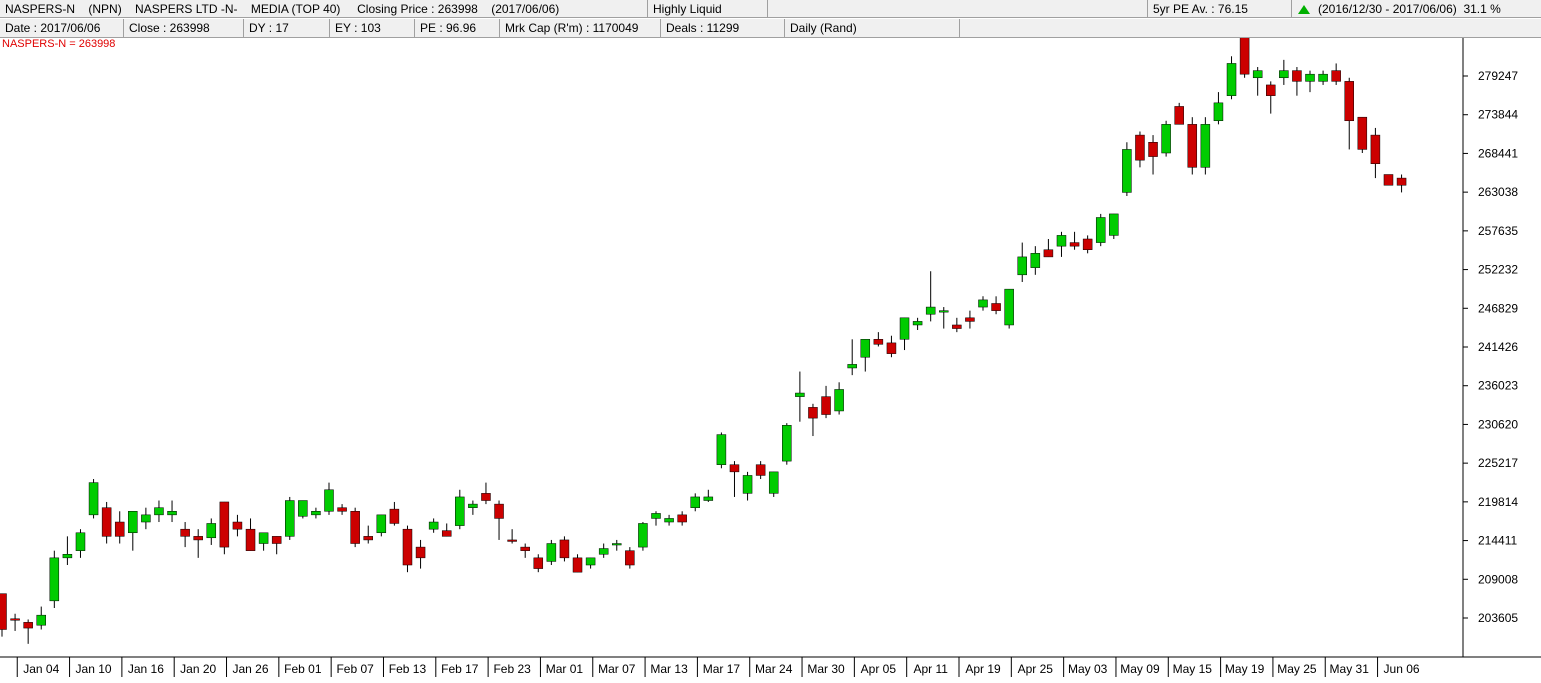 The width and height of the screenshot is (1541, 683). I want to click on x-tick-label: May 09, so click(1140, 669).